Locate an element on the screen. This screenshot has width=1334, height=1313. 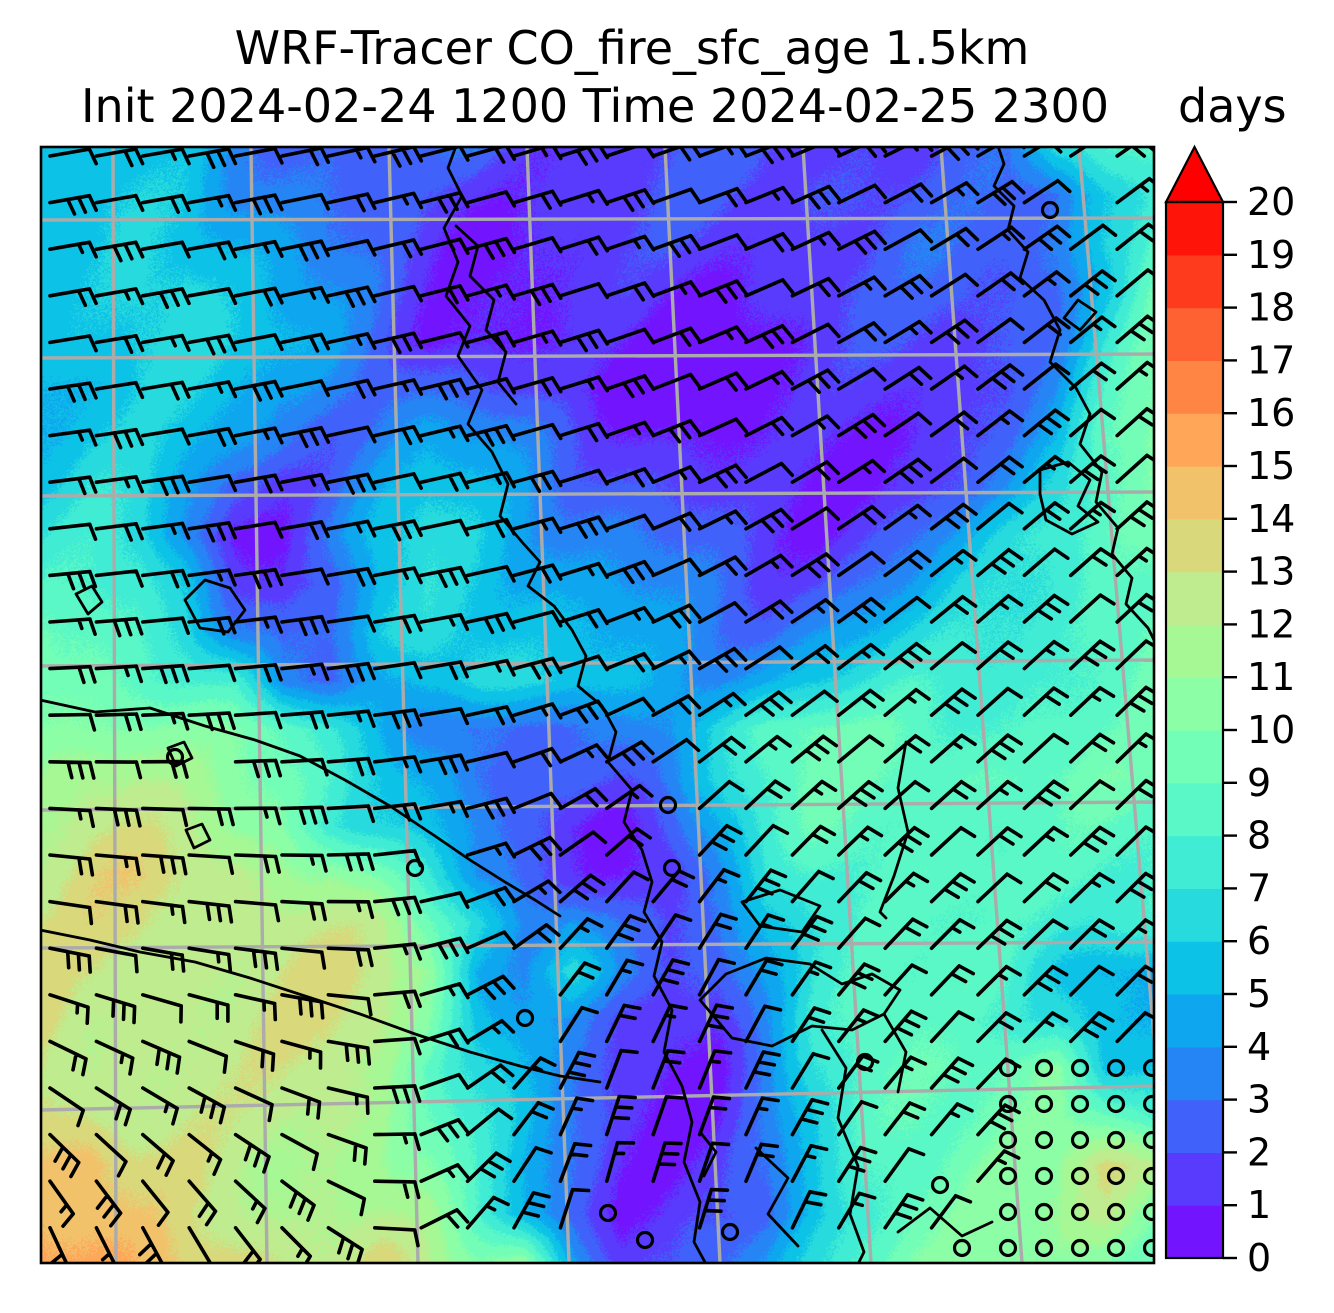
colorbar-tick-label: 7 is located at coordinates (1259, 888).